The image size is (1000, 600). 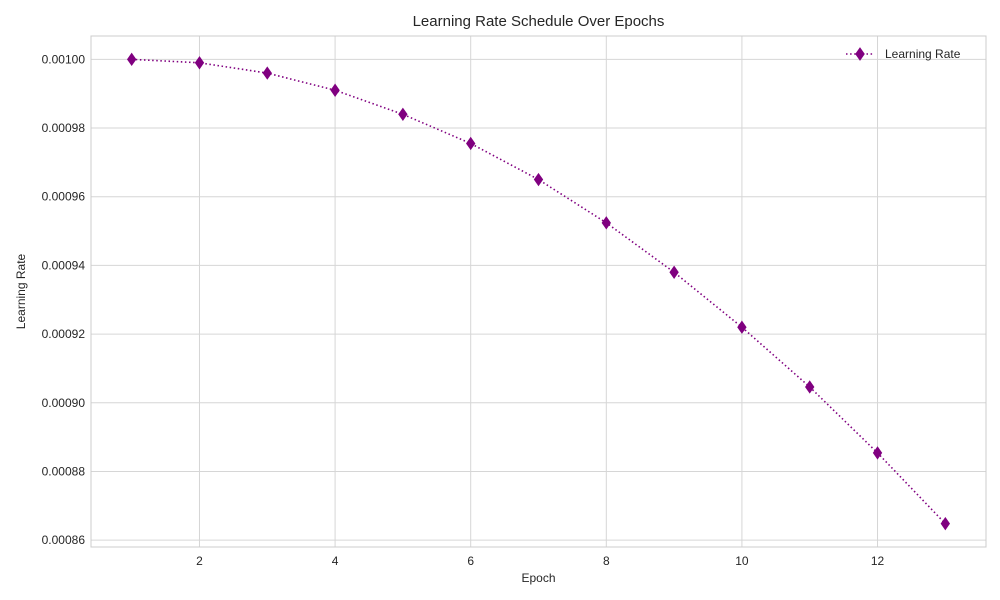 I want to click on legend-marker, so click(x=860, y=54).